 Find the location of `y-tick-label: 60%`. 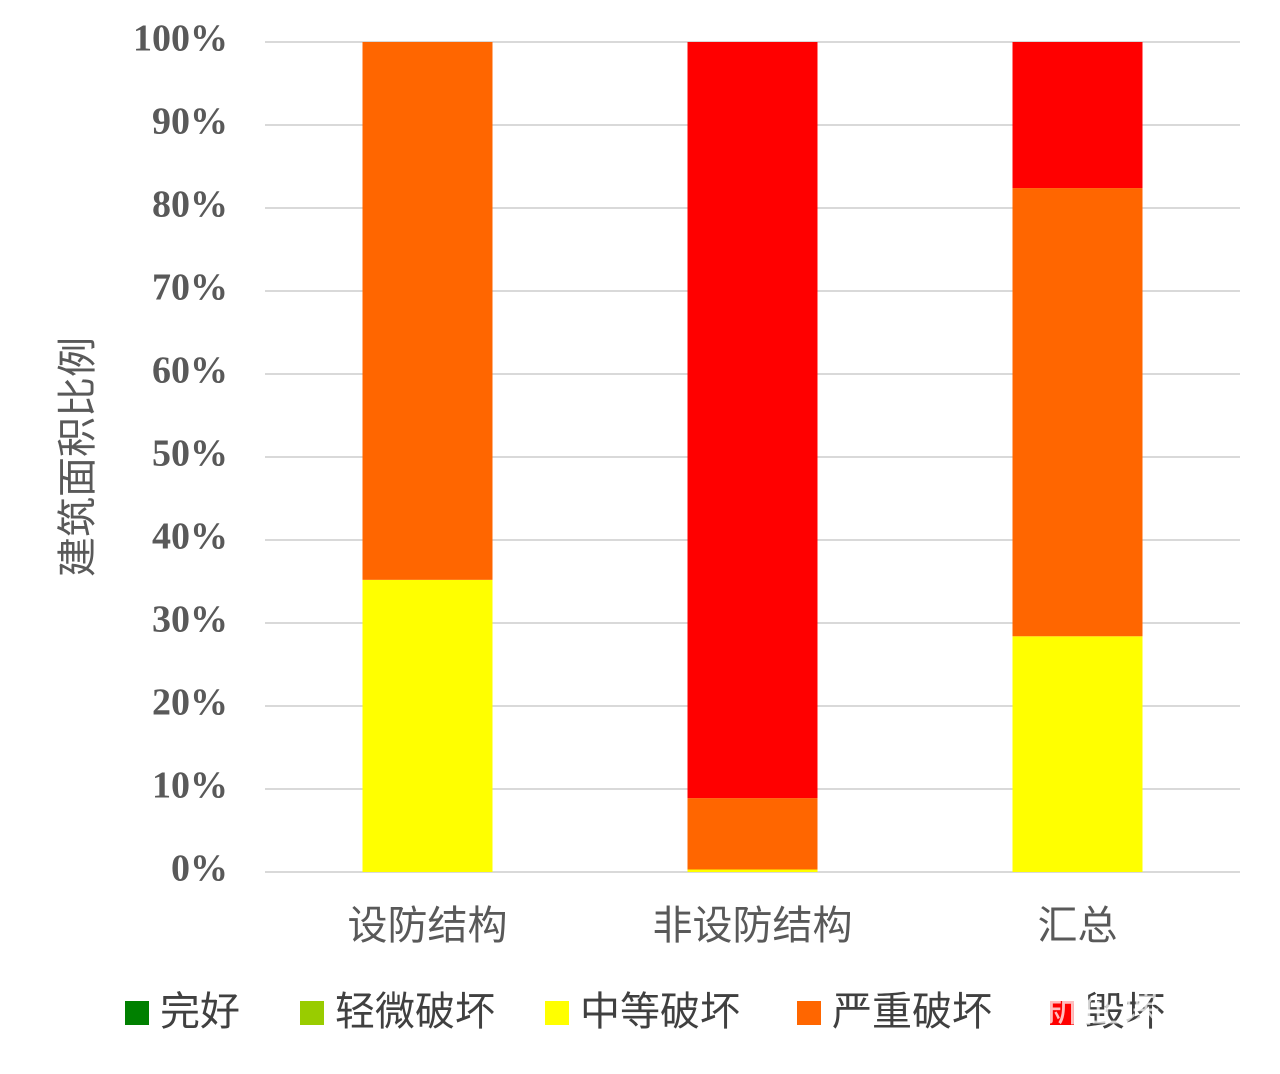

y-tick-label: 60% is located at coordinates (190, 371).